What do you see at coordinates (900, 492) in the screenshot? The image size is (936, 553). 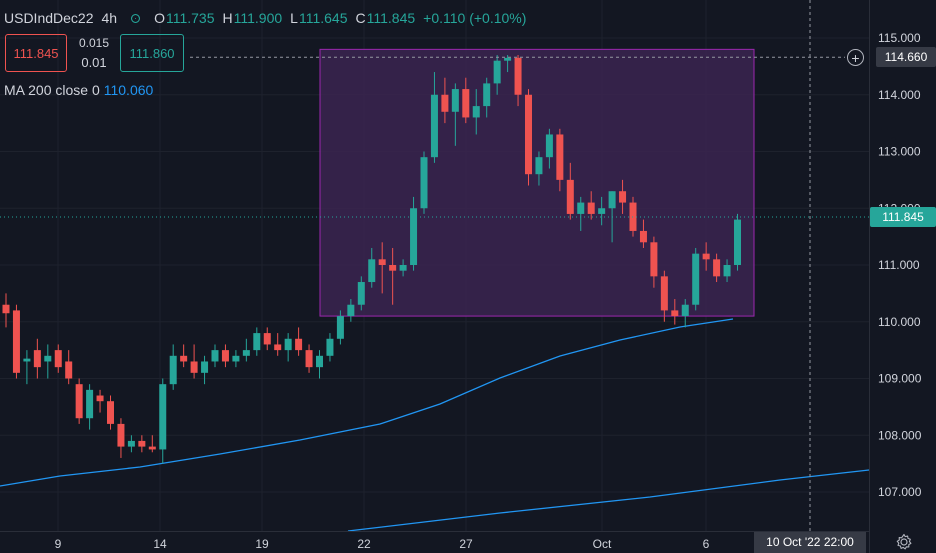 I see `price-tick-label: 107.000` at bounding box center [900, 492].